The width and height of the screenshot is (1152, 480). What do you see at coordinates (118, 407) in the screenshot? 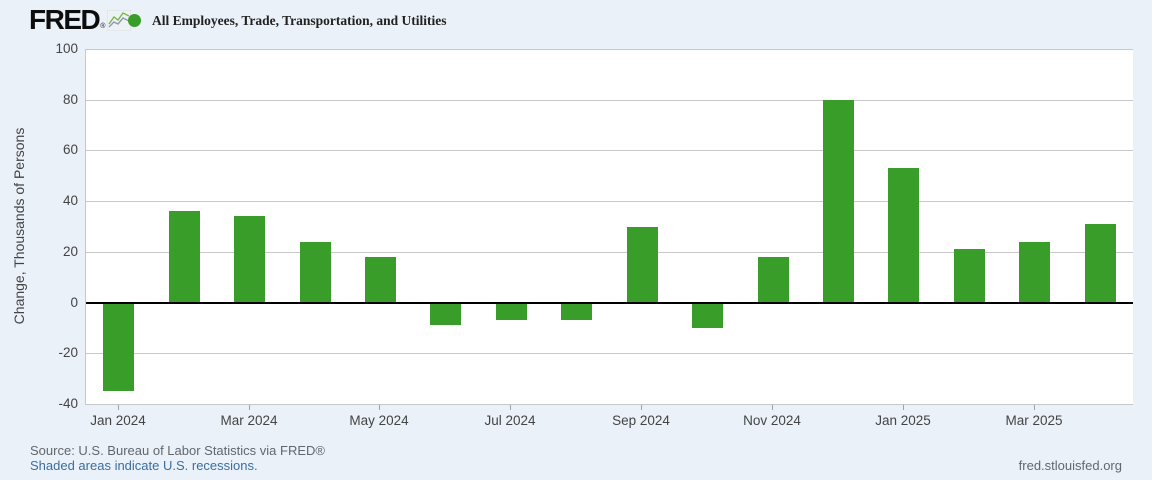
I see `x-tick-jan-2024` at bounding box center [118, 407].